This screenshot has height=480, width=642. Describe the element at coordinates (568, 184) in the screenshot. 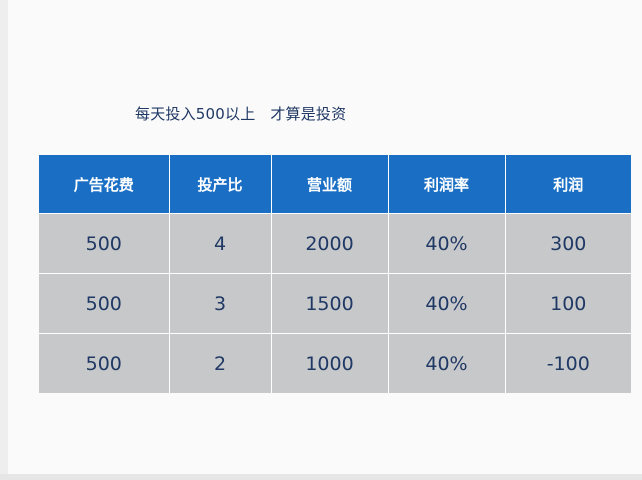

I see `header-profit: 利润` at that location.